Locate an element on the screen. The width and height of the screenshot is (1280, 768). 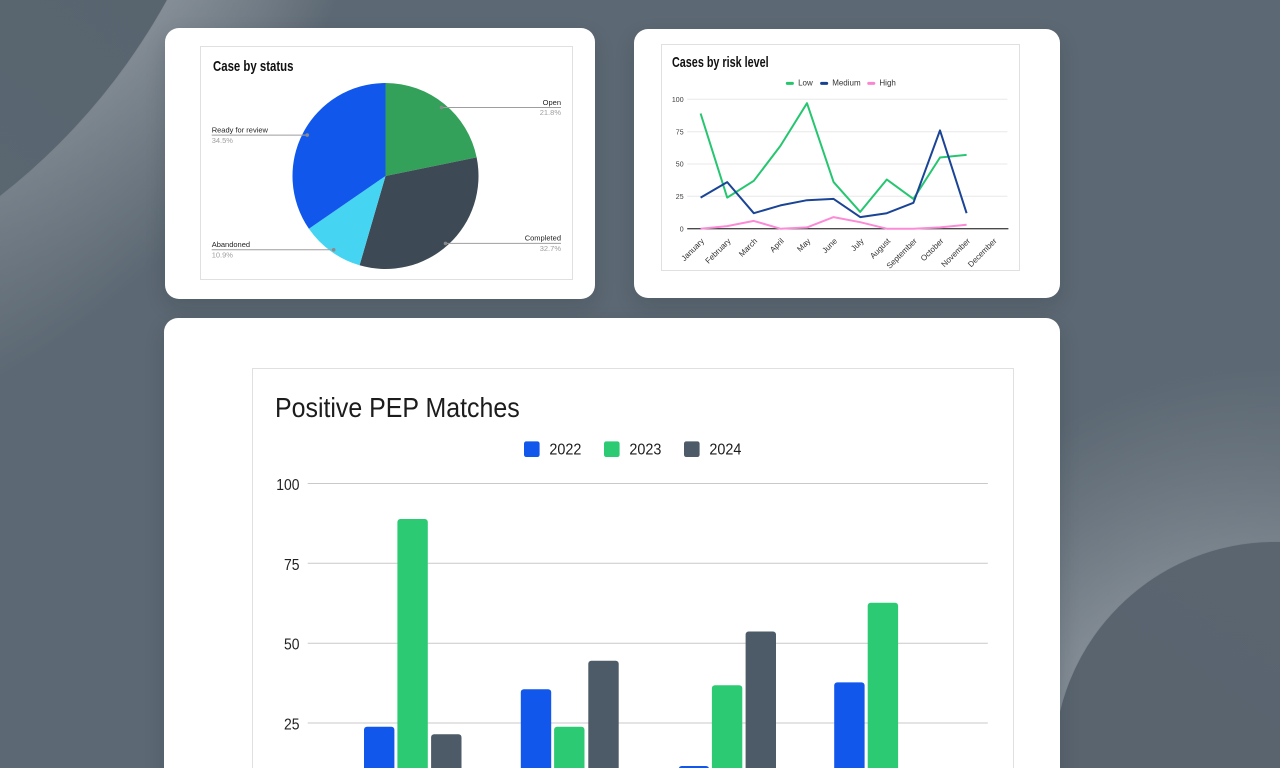
svg-text: January is located at coordinates (693, 250).